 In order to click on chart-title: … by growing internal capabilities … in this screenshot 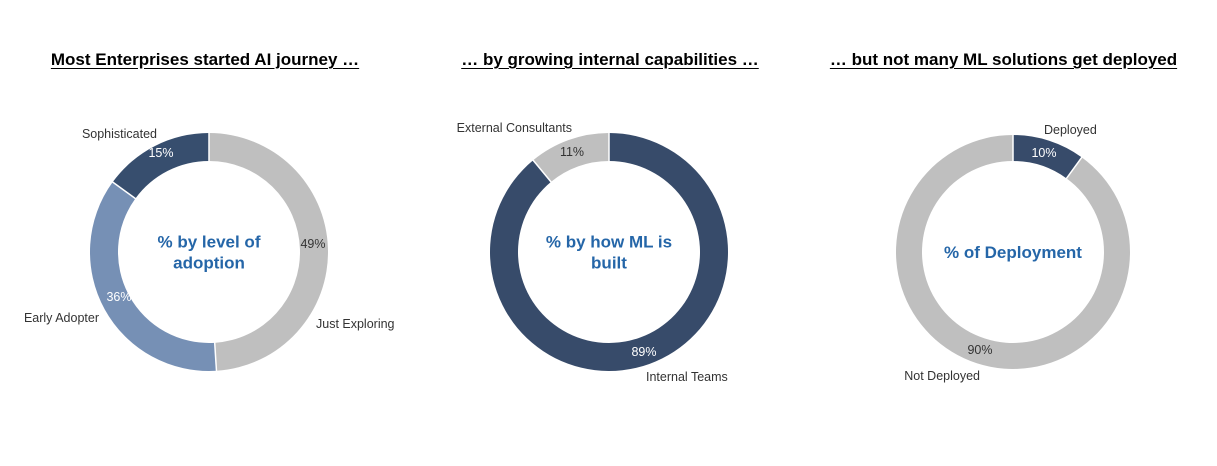, I will do `click(610, 59)`.